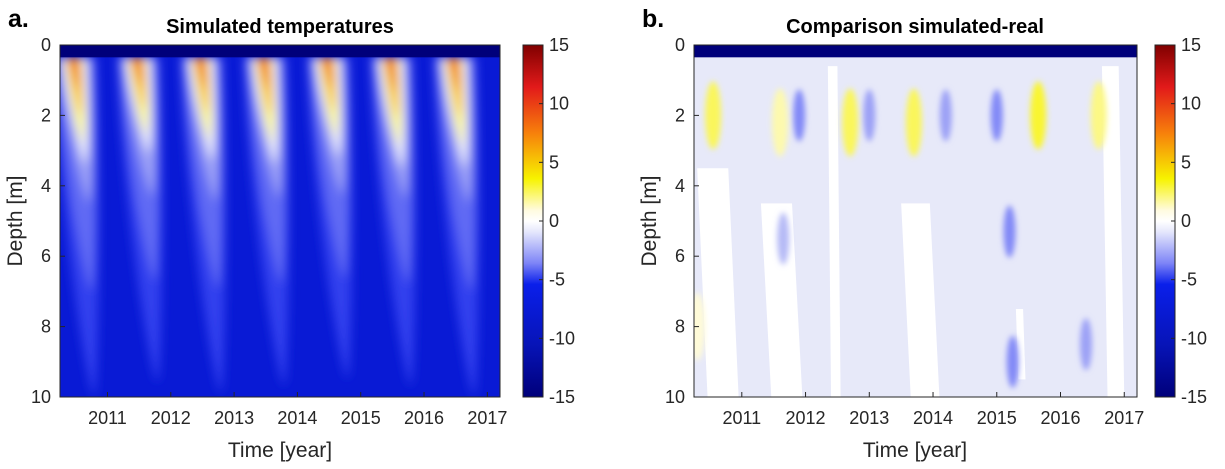 The width and height of the screenshot is (1225, 469). I want to click on panel-b-title: Comparison simulated-real, so click(915, 27).